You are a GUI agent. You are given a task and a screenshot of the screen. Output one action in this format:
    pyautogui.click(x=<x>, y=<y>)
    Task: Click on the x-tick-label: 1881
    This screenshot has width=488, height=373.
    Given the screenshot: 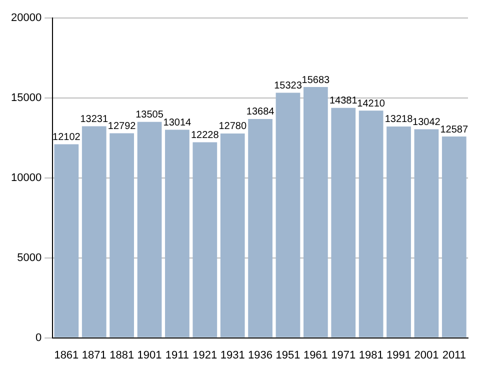 What is the action you would take?
    pyautogui.click(x=122, y=355)
    